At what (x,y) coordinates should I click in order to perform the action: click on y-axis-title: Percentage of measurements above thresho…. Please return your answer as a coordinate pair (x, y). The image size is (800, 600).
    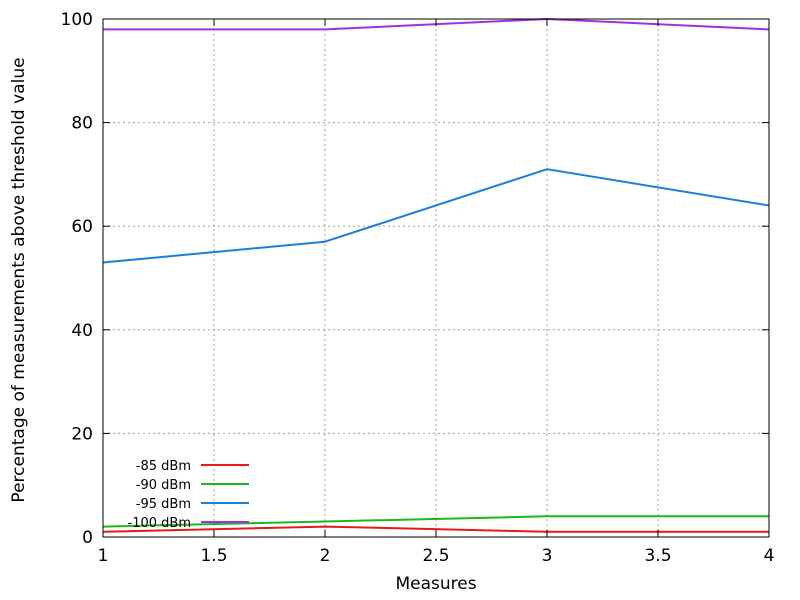
    Looking at the image, I should click on (19, 279).